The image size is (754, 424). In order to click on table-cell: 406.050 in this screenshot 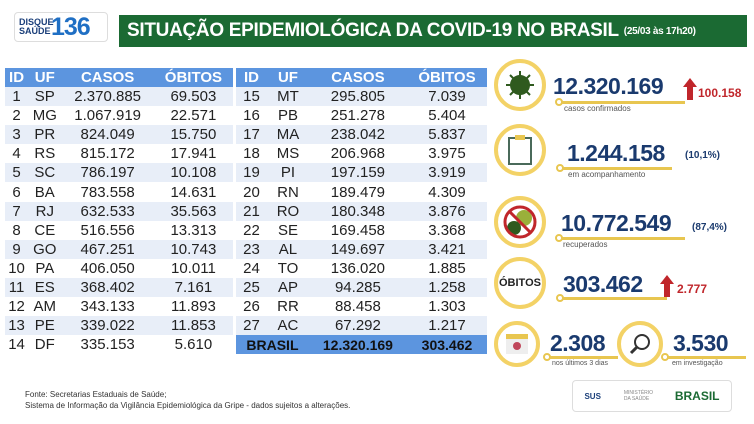, I will do `click(107, 268)`.